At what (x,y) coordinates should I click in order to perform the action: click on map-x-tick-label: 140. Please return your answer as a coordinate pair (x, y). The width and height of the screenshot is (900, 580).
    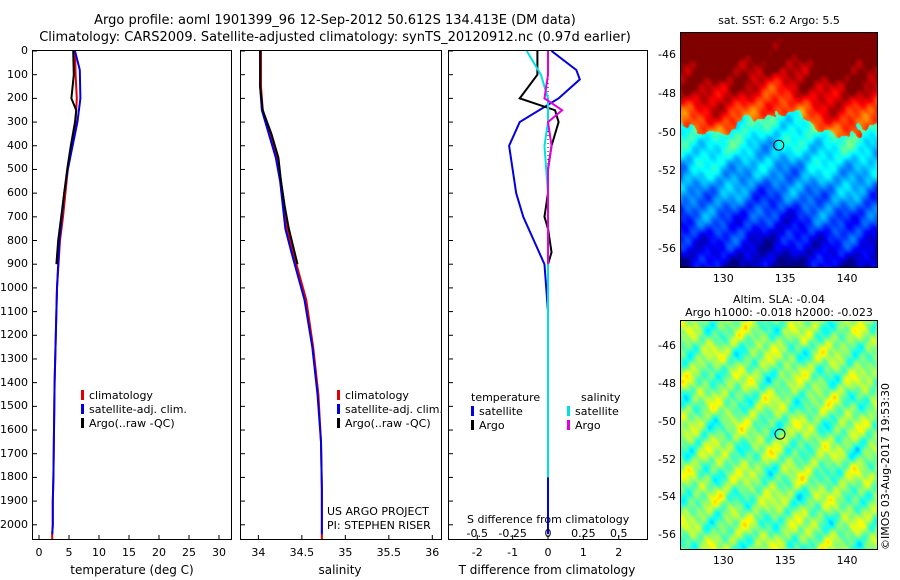
    Looking at the image, I should click on (847, 560).